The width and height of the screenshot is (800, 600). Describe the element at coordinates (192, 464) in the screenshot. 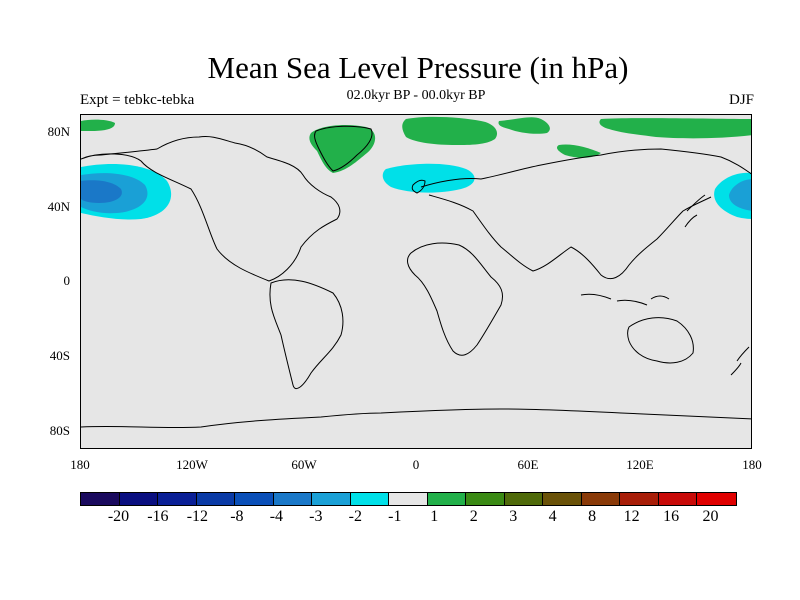

I see `lon-label-120w: 120W` at that location.